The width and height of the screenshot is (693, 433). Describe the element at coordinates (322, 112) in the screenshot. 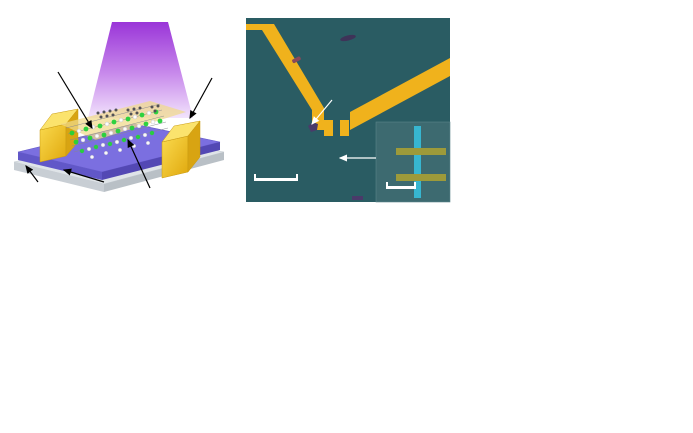

I see `arrow-contact-b` at that location.